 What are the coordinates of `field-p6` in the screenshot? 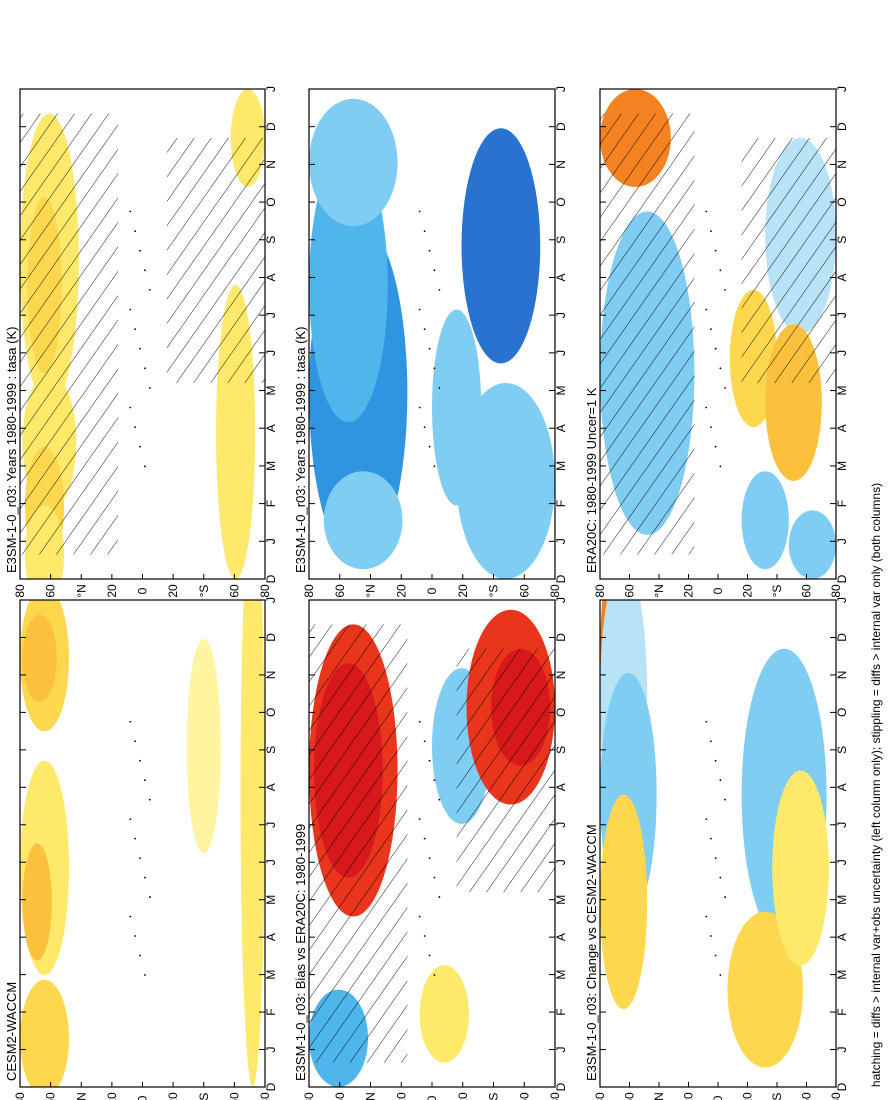 It's located at (714, 834).